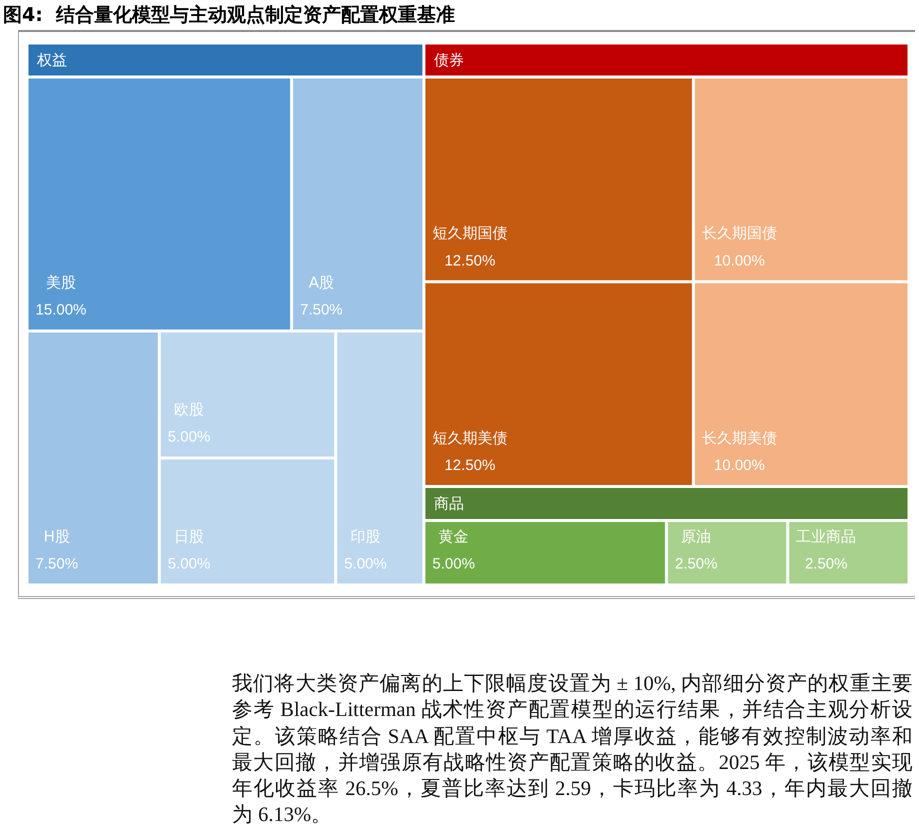 The height and width of the screenshot is (834, 919). Describe the element at coordinates (470, 437) in the screenshot. I see `category-label: 短久期美债` at that location.